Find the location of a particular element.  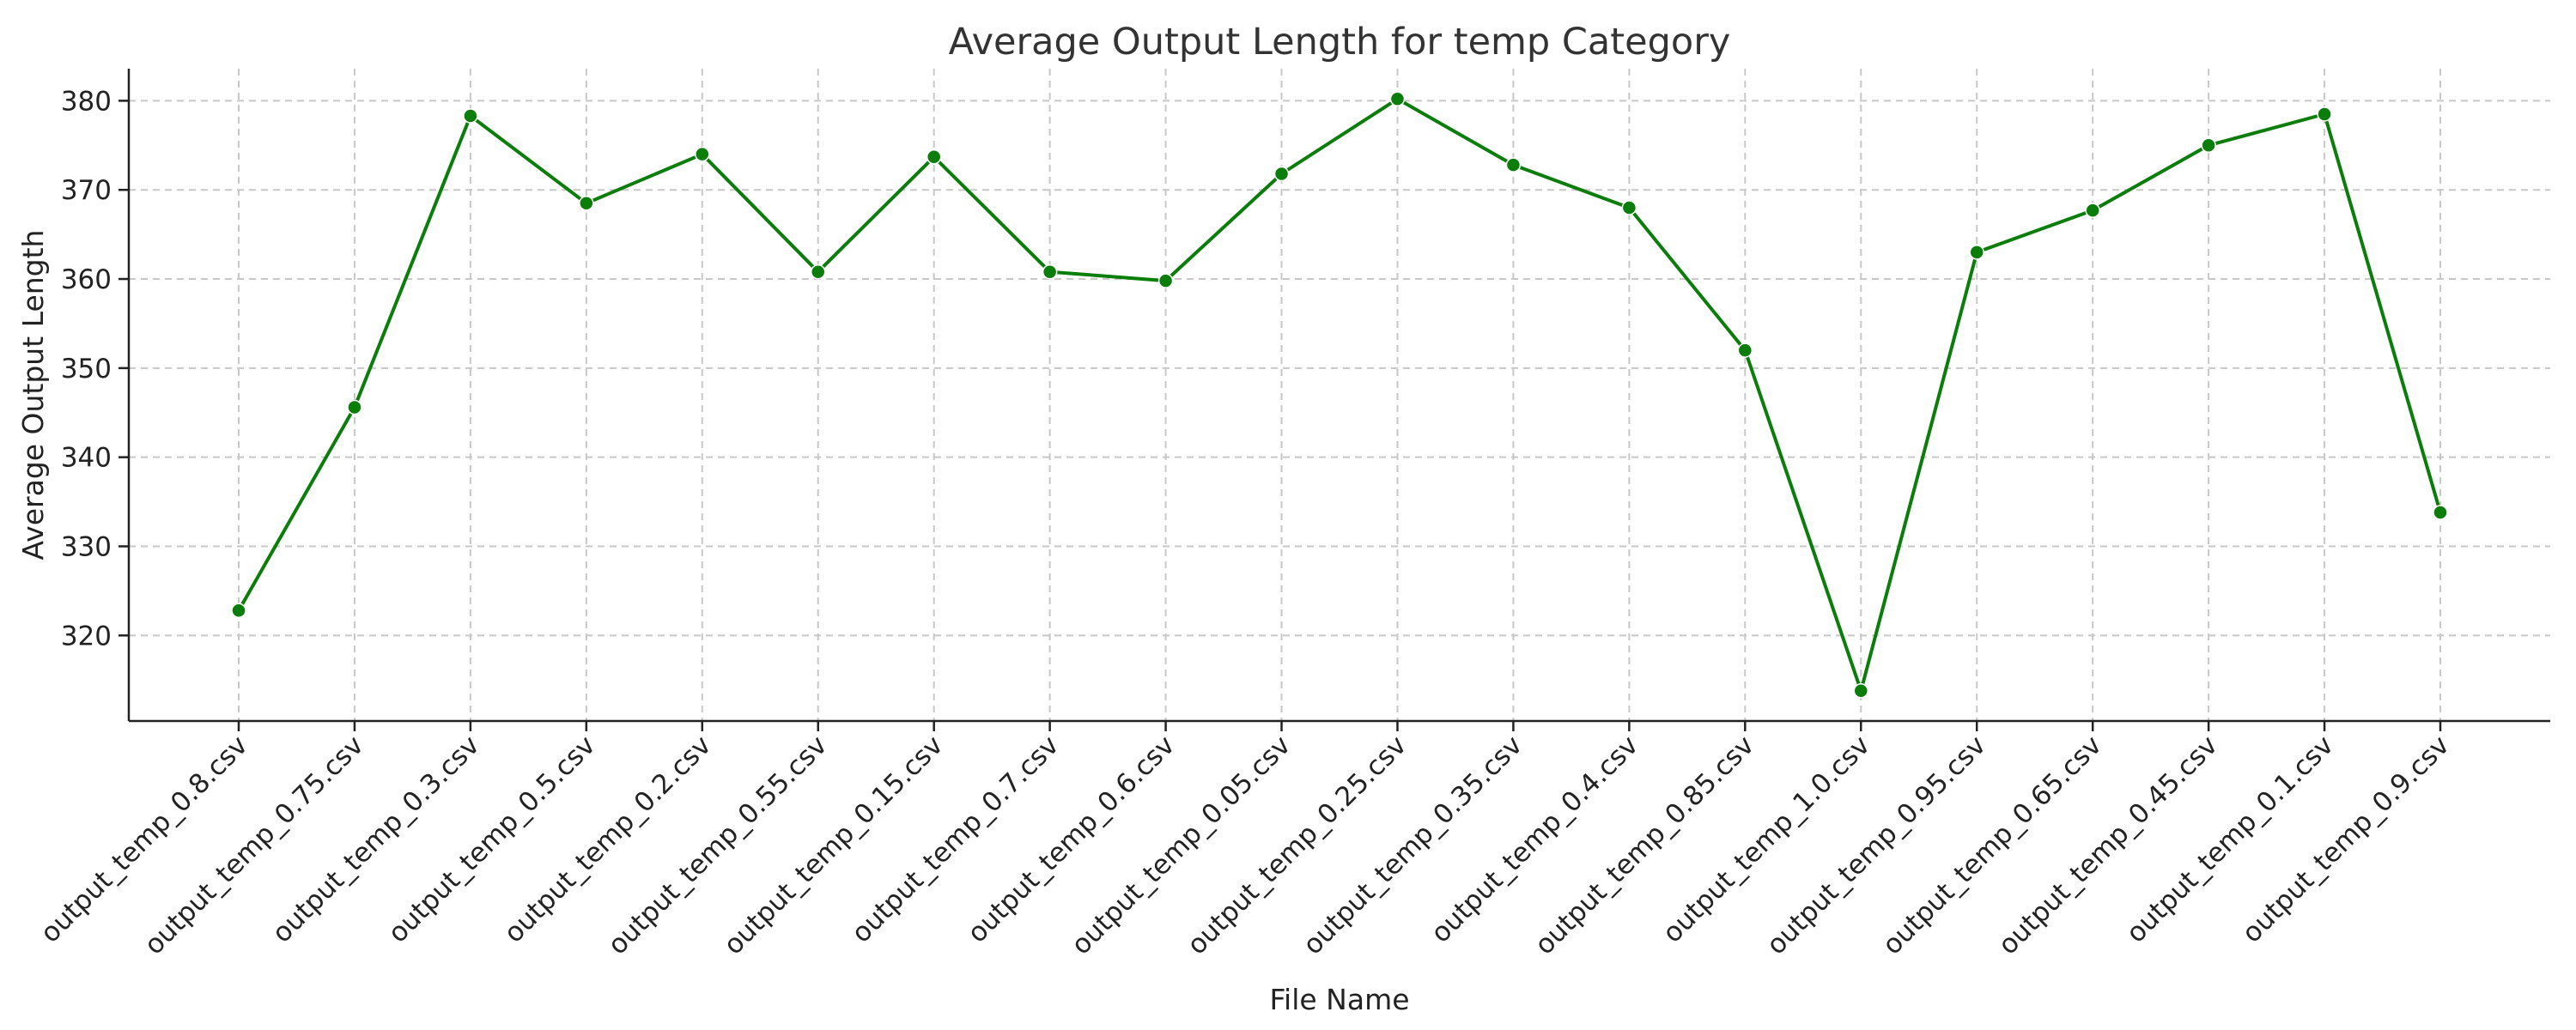

x-tick-label: output_temp_0.55.csv is located at coordinates (717, 845).